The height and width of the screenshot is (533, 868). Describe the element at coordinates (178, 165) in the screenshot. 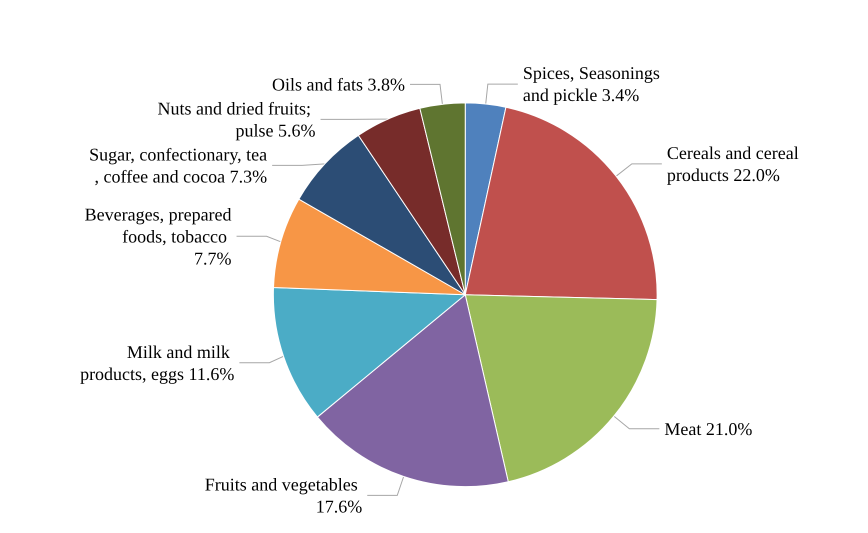

I see `slice-label: Sugar, confectionary, tea, coffee and cocoa 7.3%` at that location.